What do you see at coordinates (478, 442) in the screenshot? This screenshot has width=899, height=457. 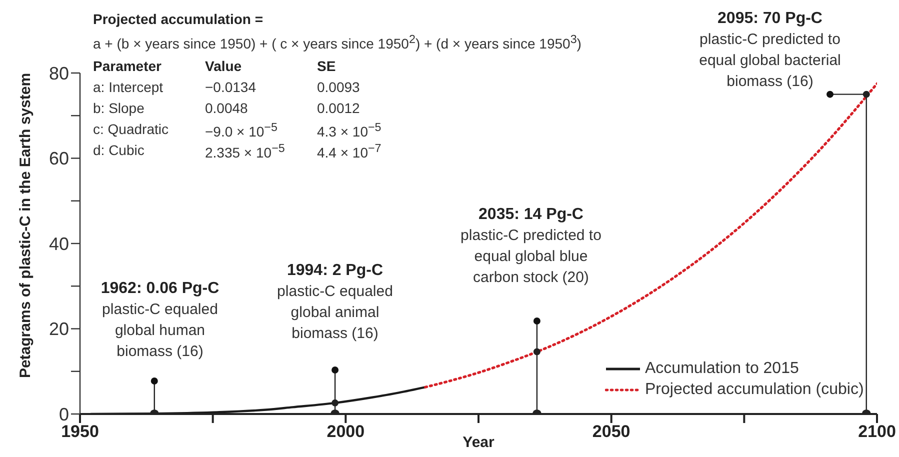 I see `x-axis-title: Year` at bounding box center [478, 442].